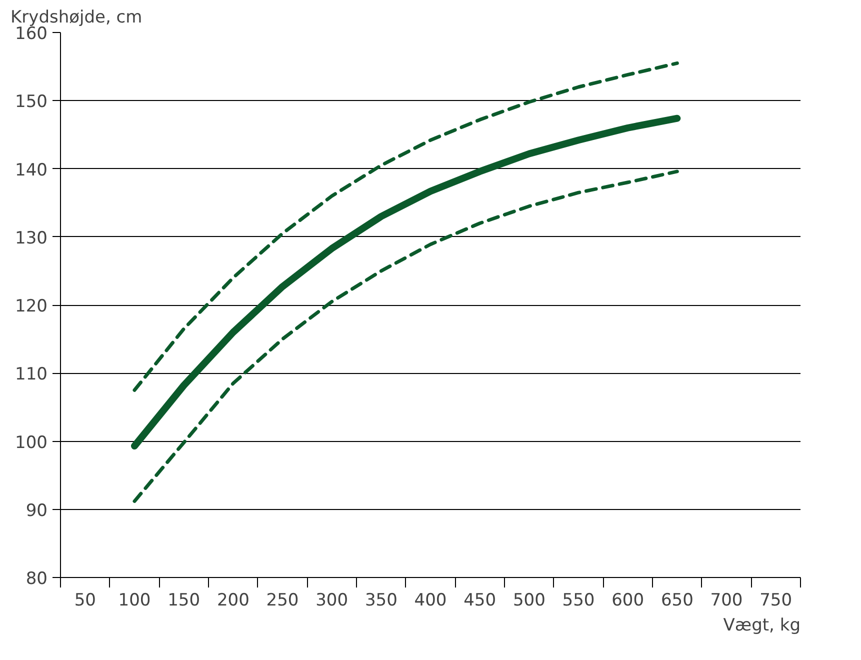 The image size is (861, 660). What do you see at coordinates (31, 170) in the screenshot?
I see `y-tick-label: 140` at bounding box center [31, 170].